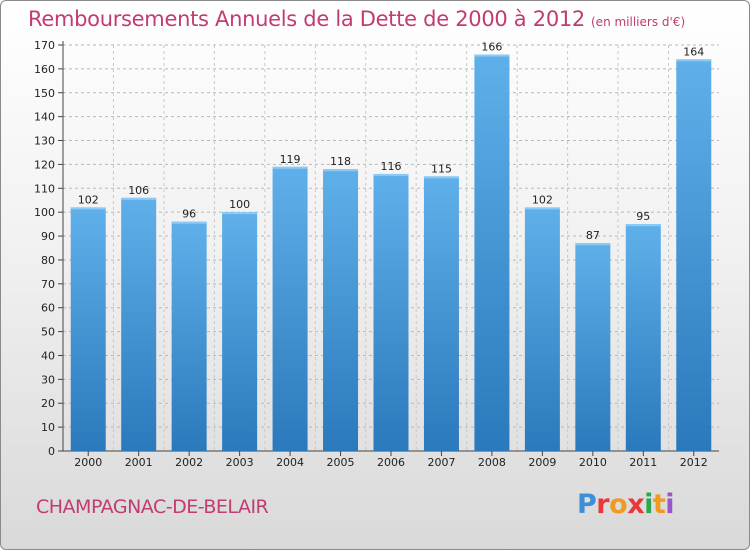  Describe the element at coordinates (693, 51) in the screenshot. I see `data-label: 164` at that location.